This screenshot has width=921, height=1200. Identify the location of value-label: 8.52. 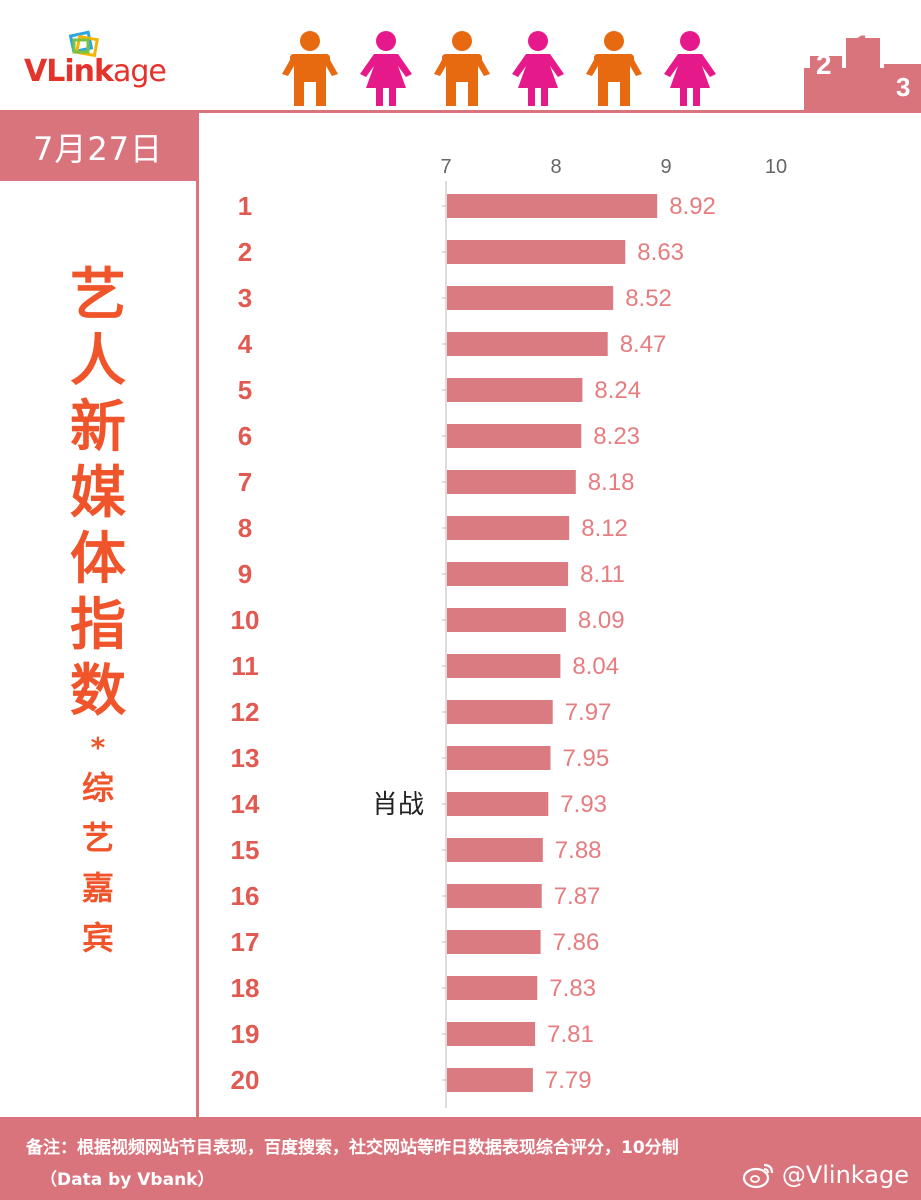
(648, 298).